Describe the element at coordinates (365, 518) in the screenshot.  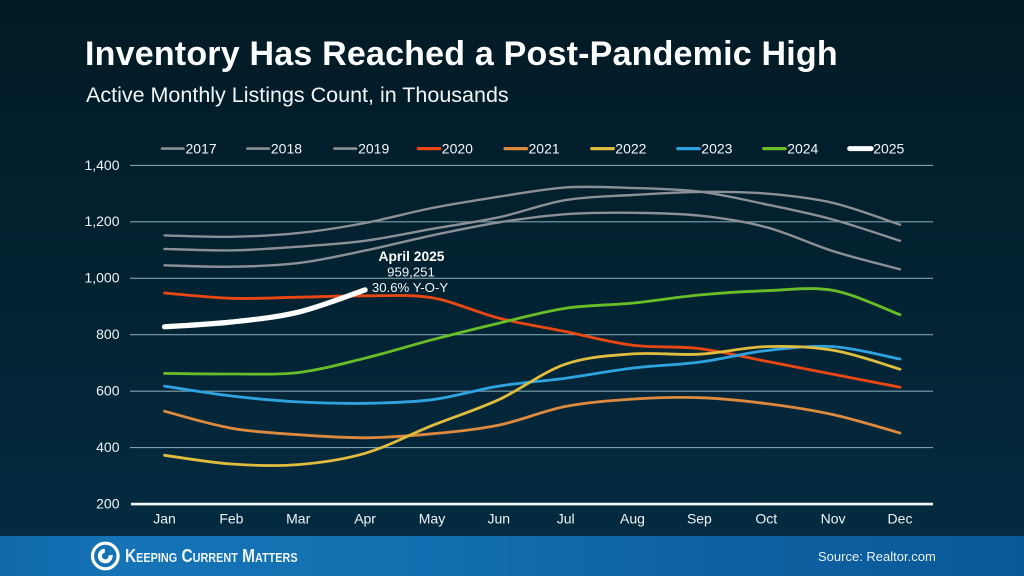
I see `svg-text: Apr` at that location.